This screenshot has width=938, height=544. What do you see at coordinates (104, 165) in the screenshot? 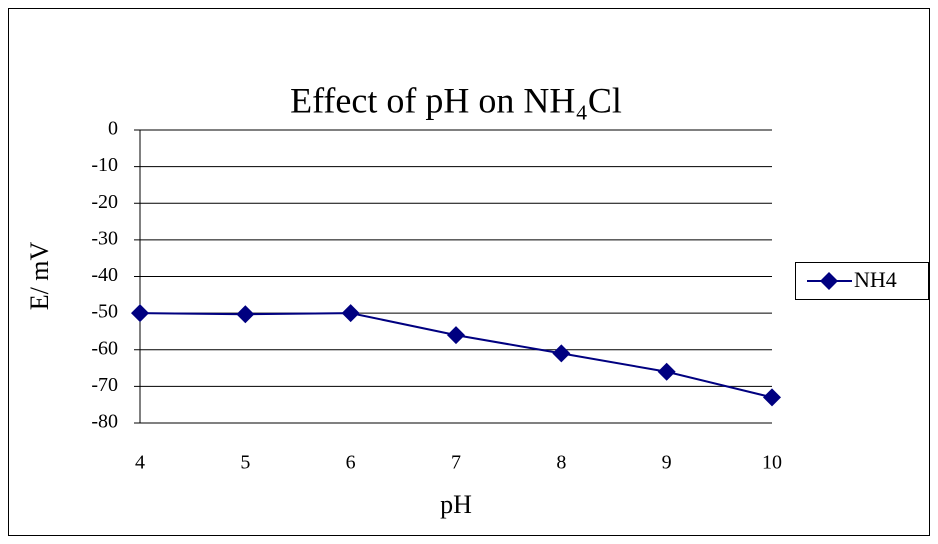
I see `y-tick-label: -10` at bounding box center [104, 165].